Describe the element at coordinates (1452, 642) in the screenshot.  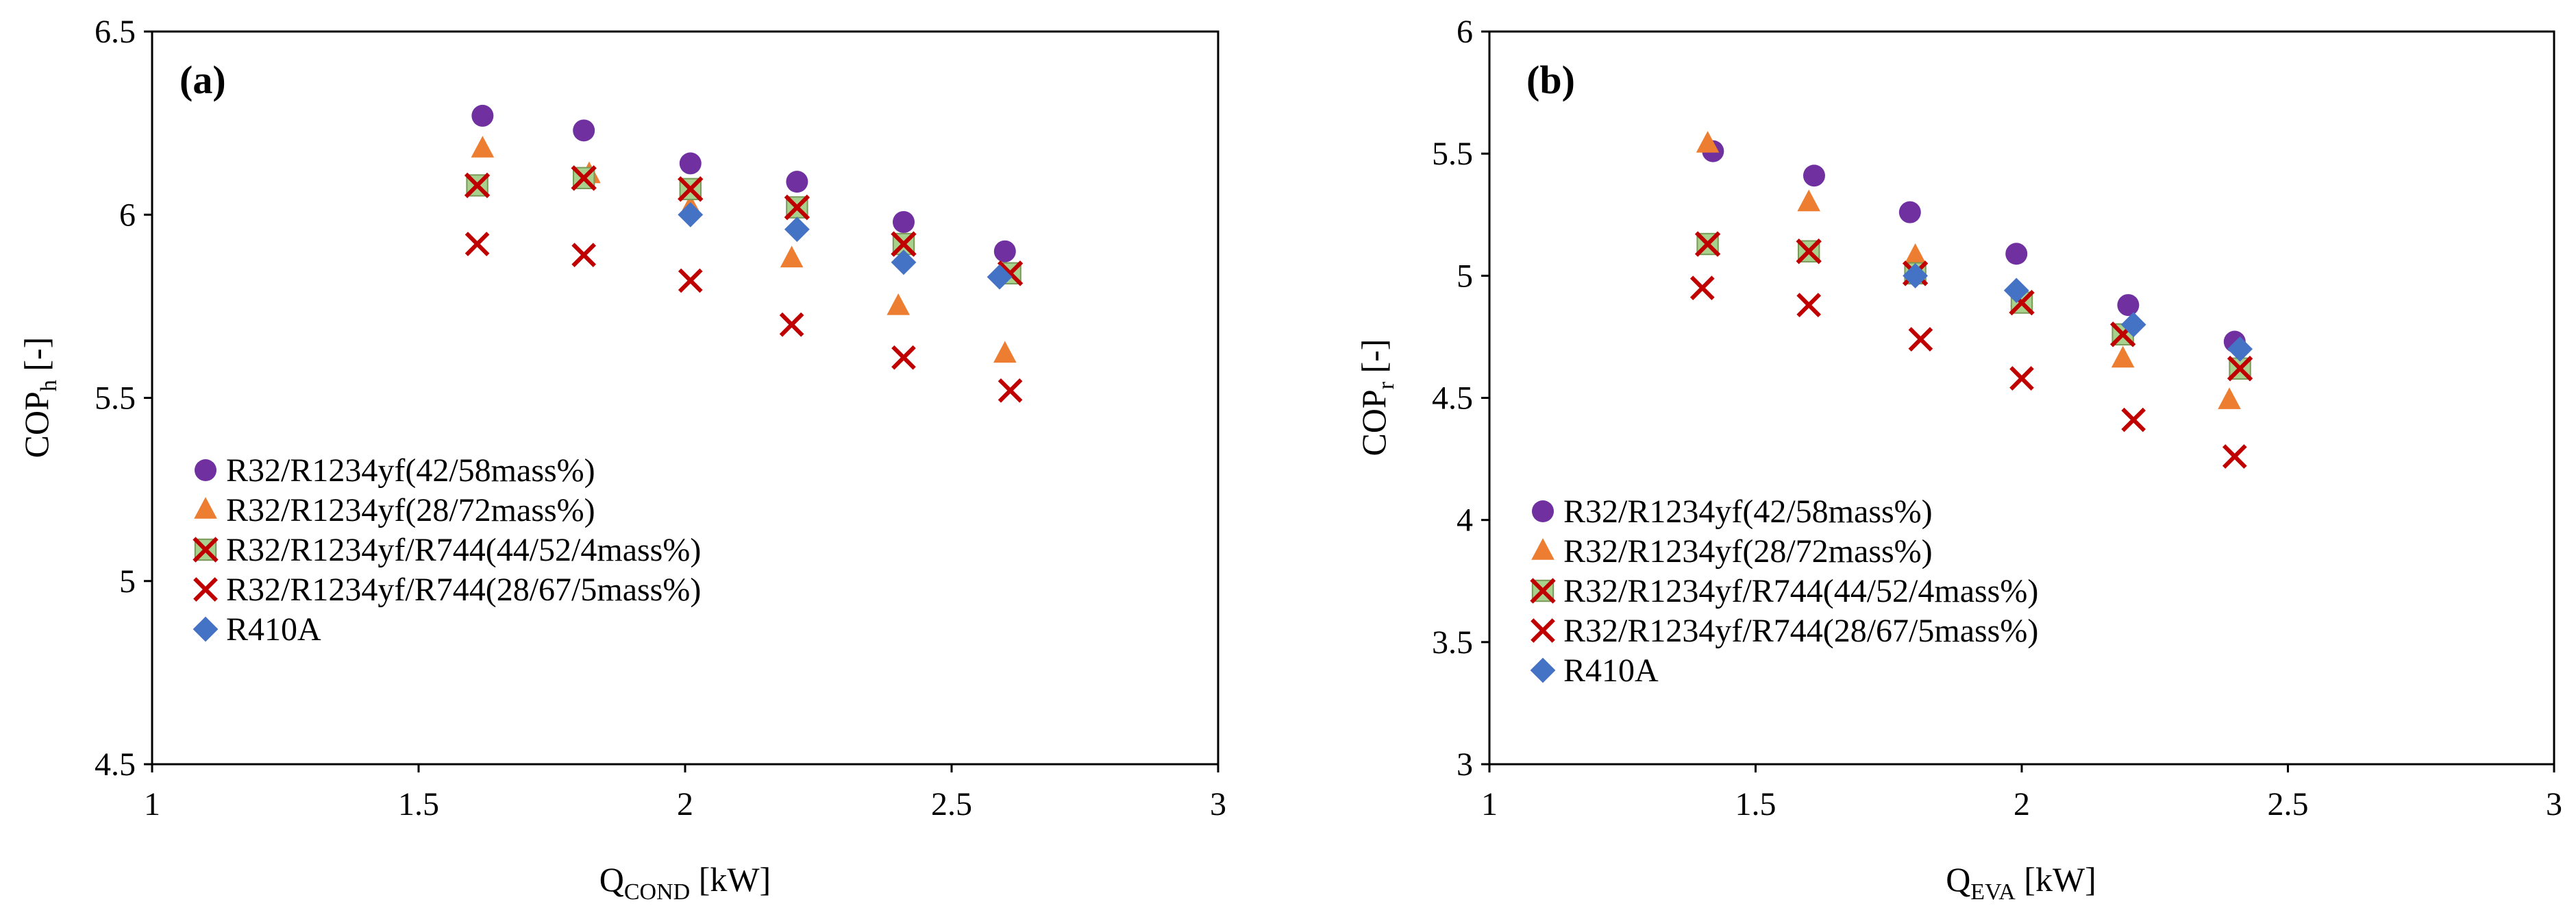
I see `y-tick-label: 3.5` at that location.